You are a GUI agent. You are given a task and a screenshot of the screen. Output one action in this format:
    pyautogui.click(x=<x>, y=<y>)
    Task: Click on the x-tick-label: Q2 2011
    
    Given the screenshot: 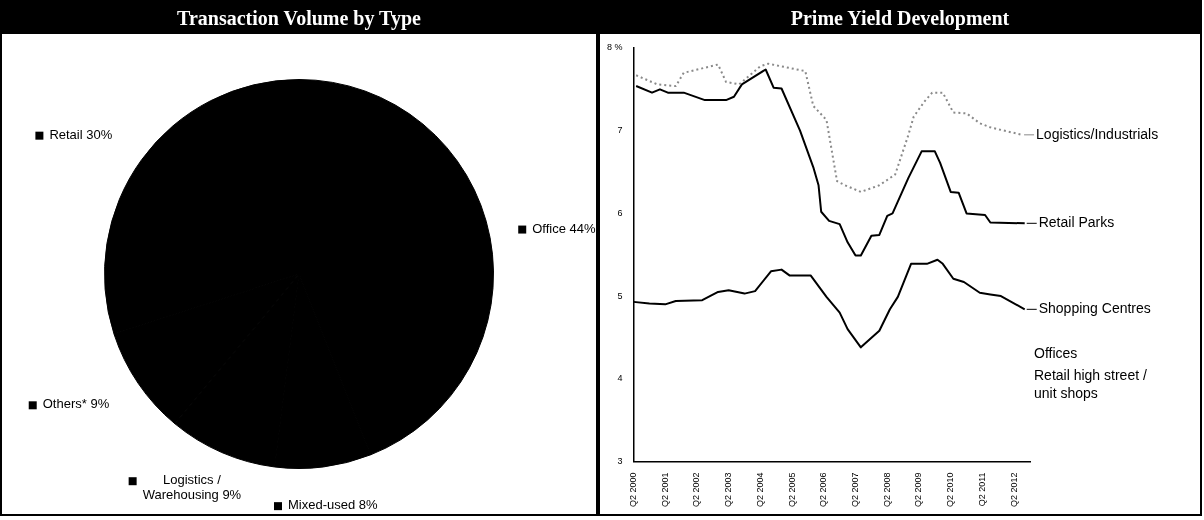 What is the action you would take?
    pyautogui.click(x=981, y=489)
    